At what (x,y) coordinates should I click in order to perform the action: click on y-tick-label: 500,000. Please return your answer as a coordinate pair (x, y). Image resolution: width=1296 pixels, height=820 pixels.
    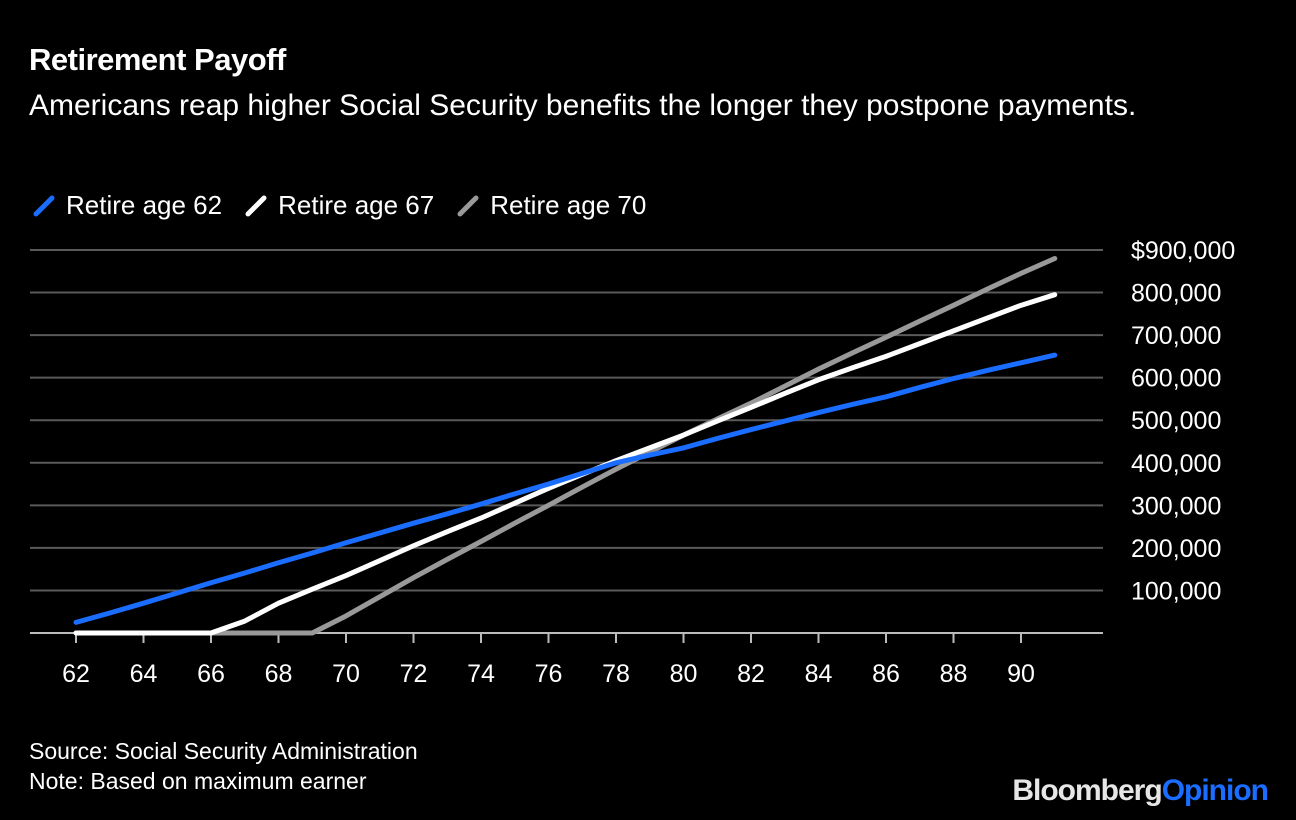
    Looking at the image, I should click on (1176, 421).